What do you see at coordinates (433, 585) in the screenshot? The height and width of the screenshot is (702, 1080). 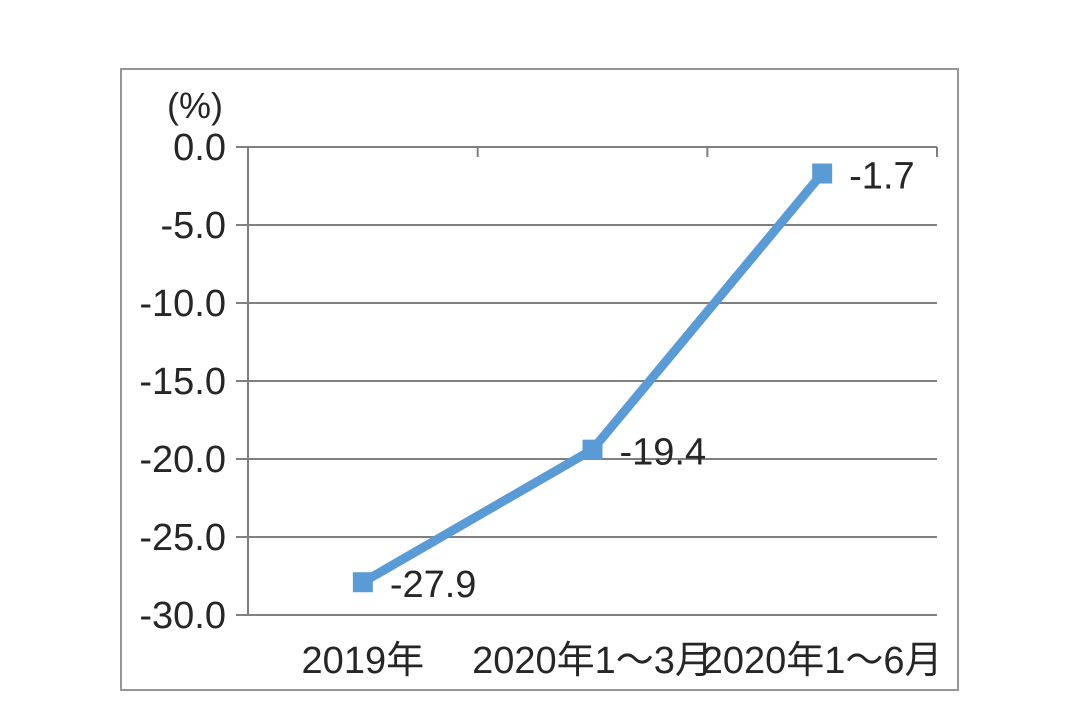 I see `data-point-label: -27.9` at bounding box center [433, 585].